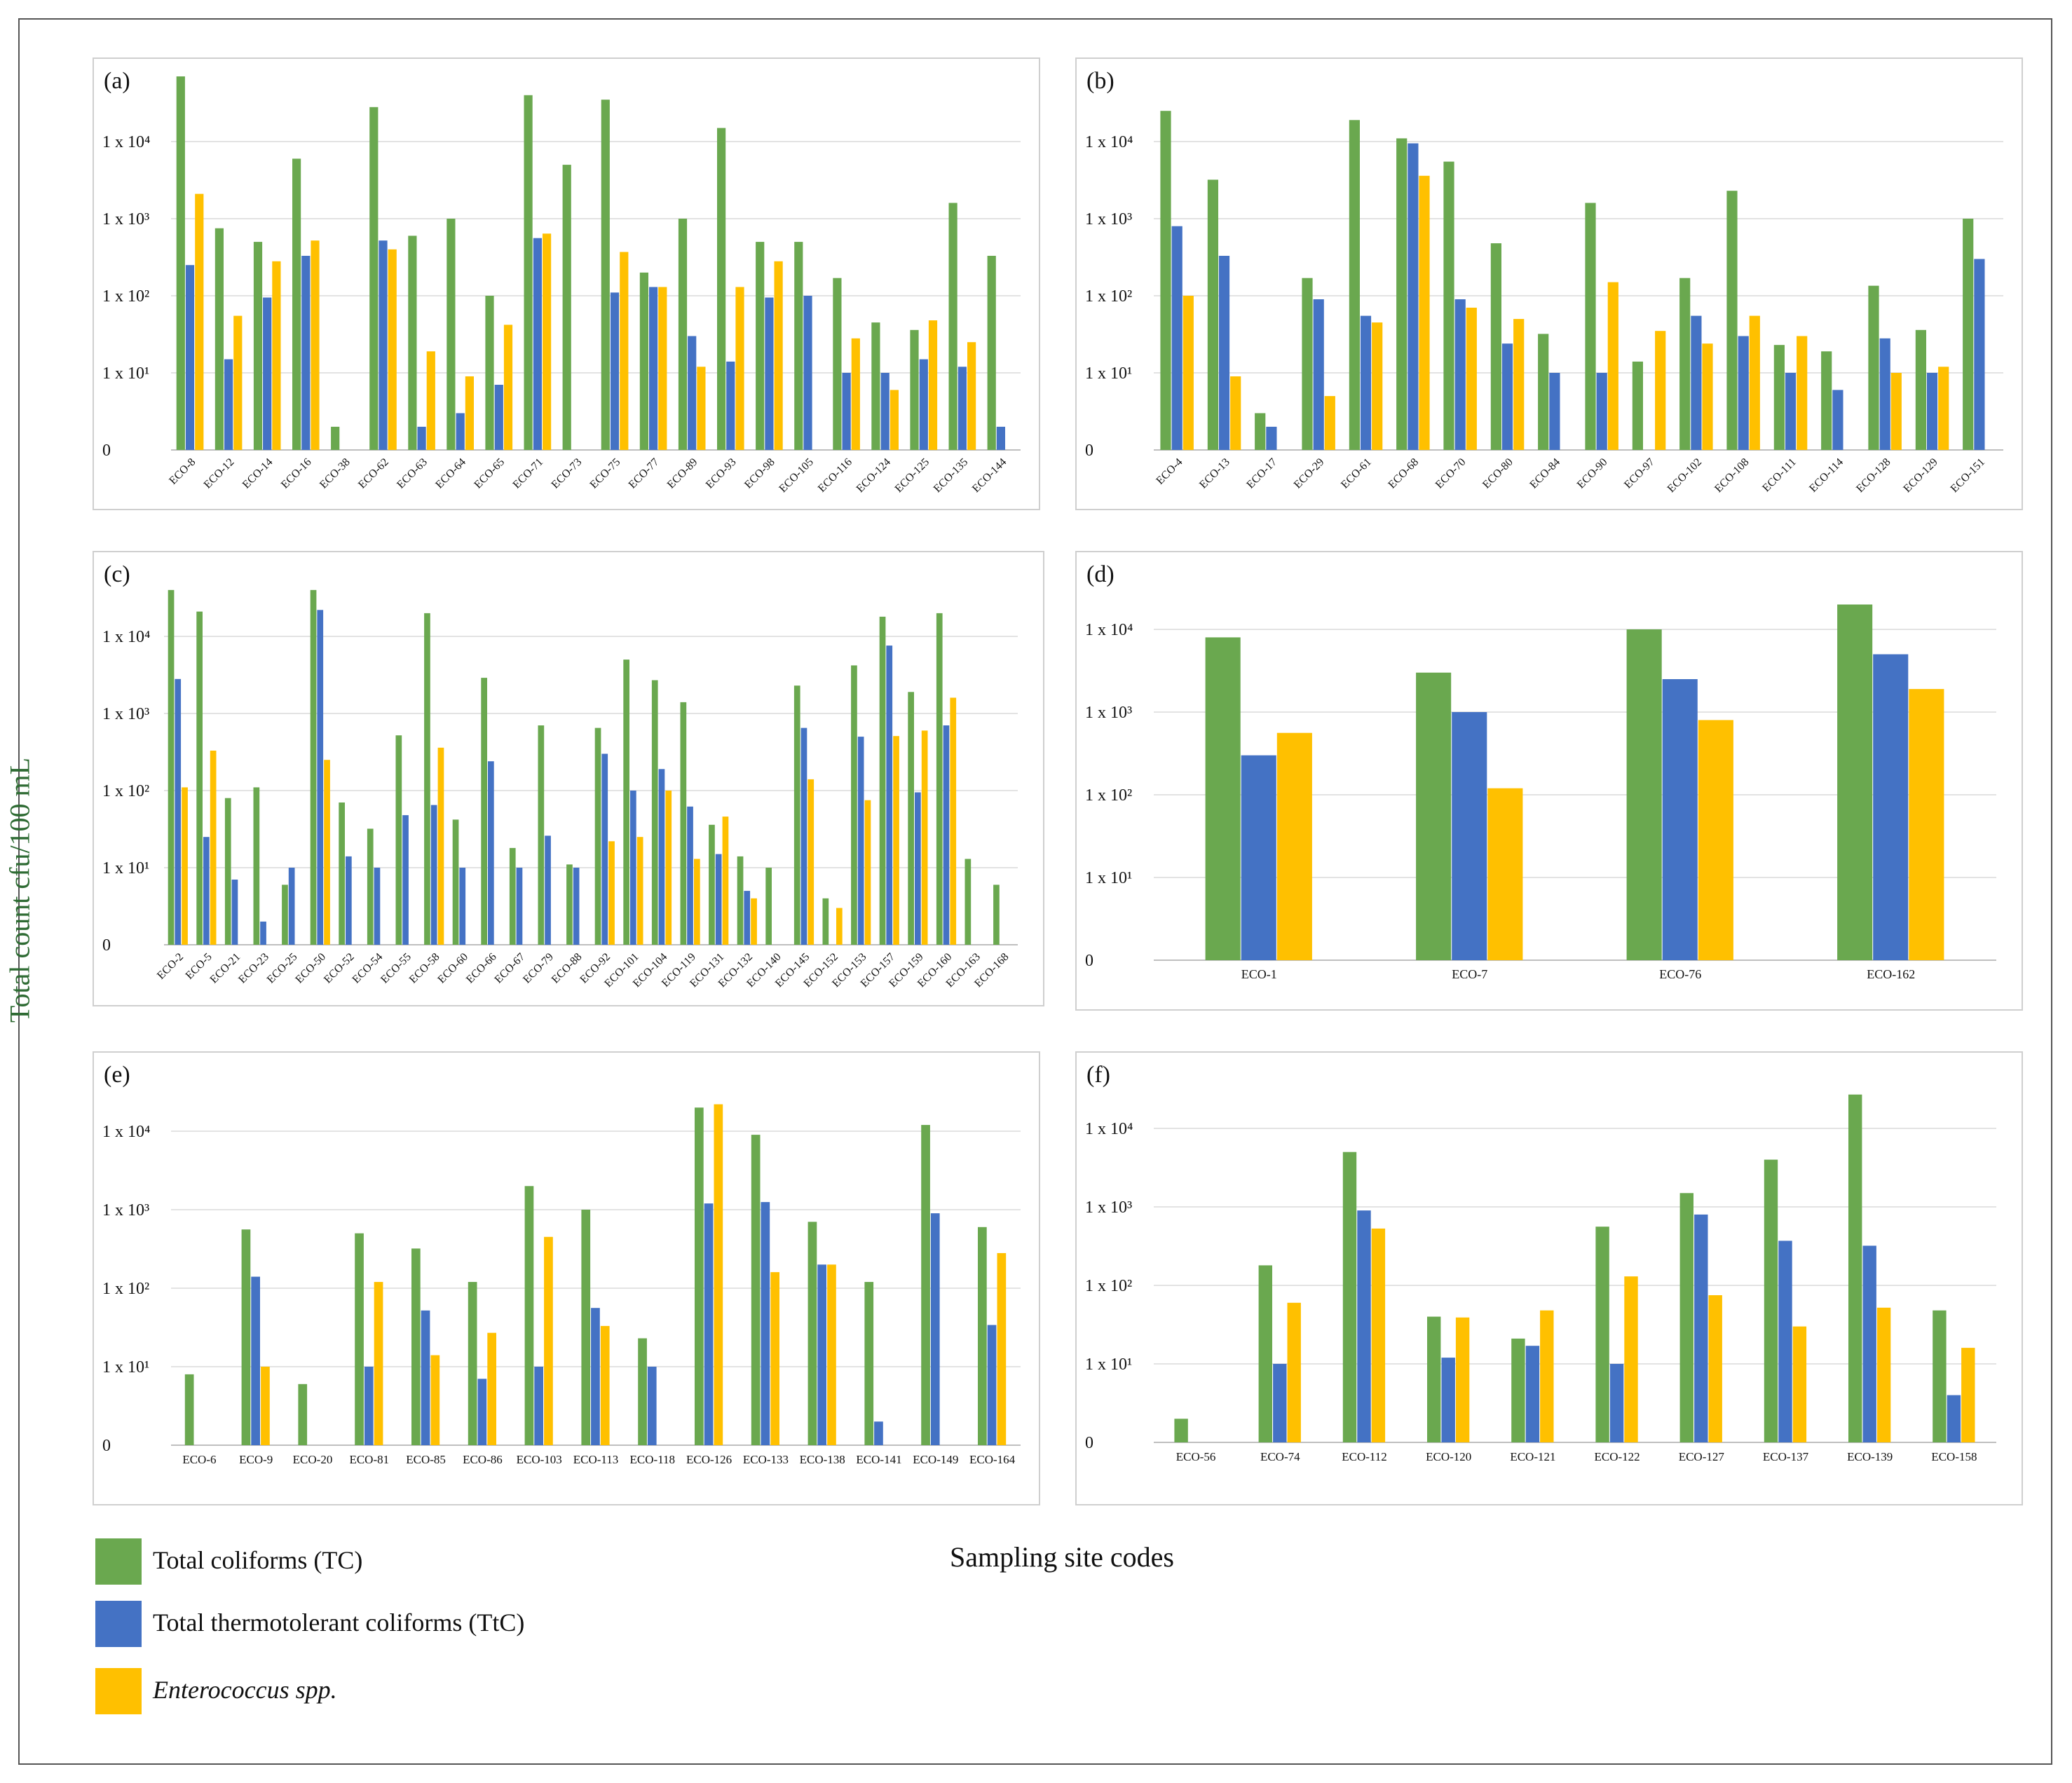 The height and width of the screenshot is (1783, 2072). Describe the element at coordinates (424, 968) in the screenshot. I see `x-tick-label: ECO-58` at that location.